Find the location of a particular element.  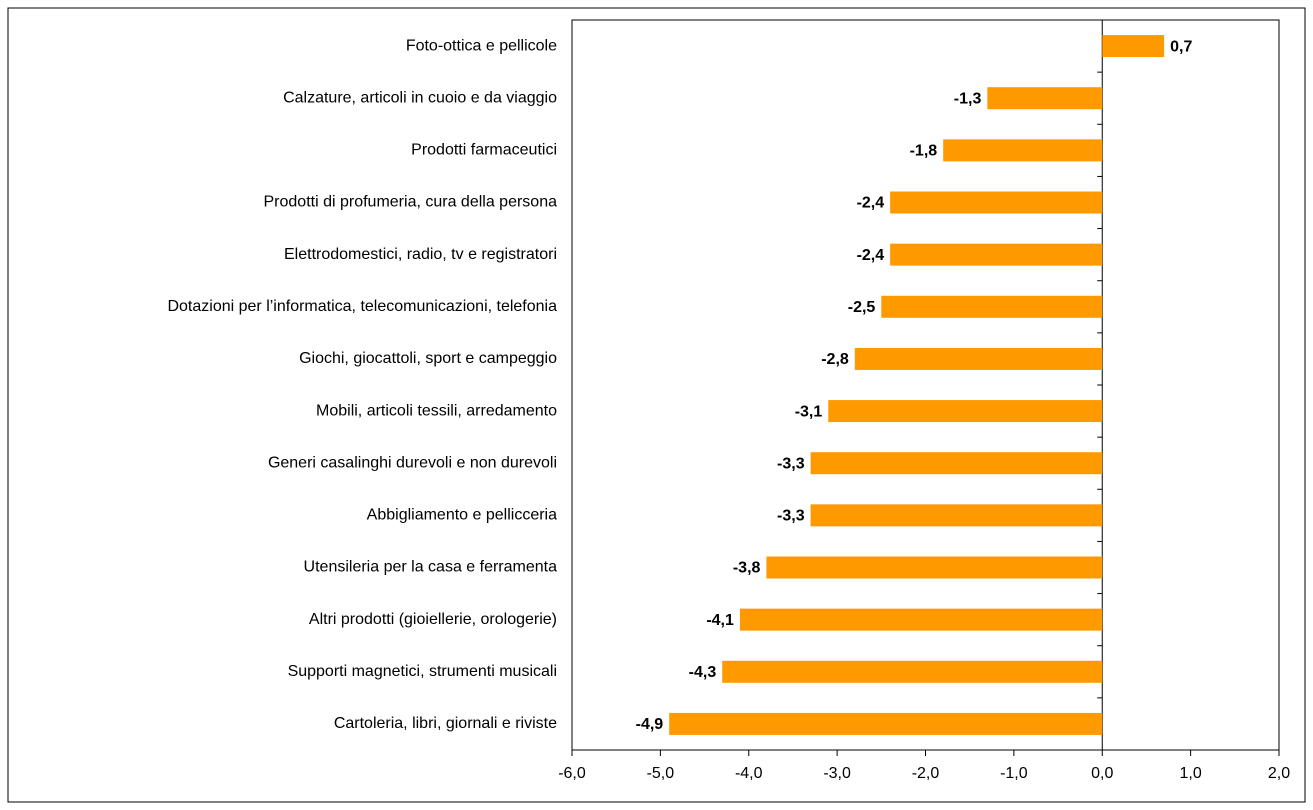

y-tick-label: Altri prodotti (gioiellerie, orologerie) is located at coordinates (433, 619).